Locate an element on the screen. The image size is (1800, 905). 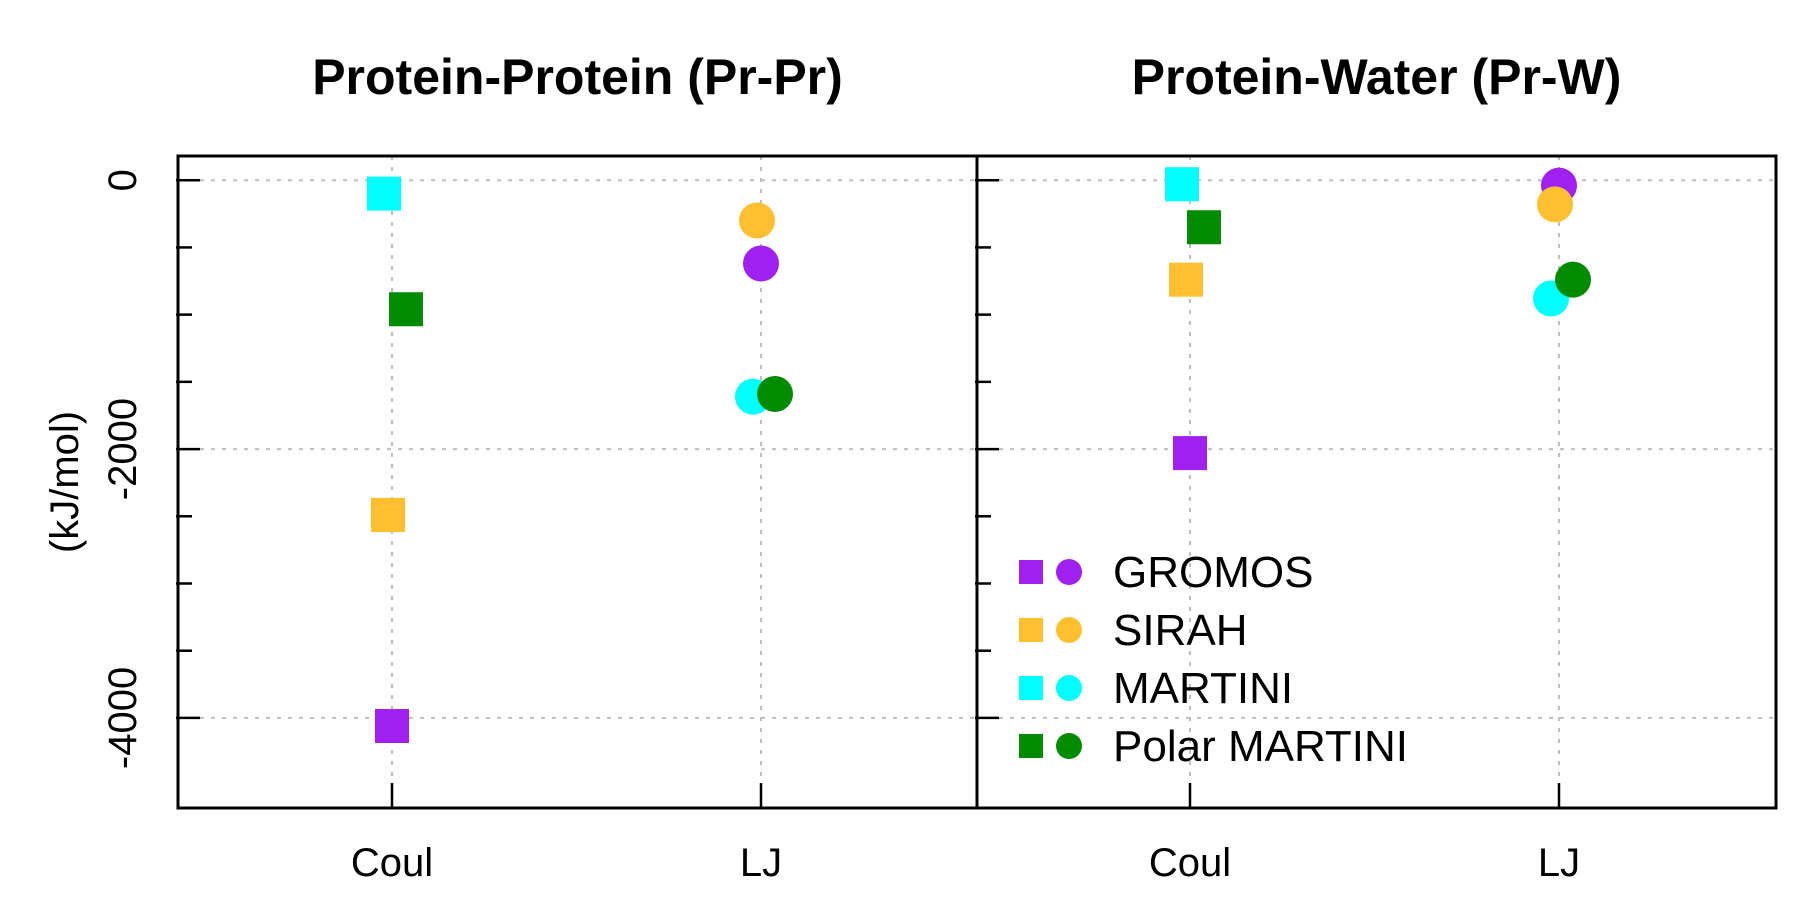
y-tick-label: -2000 is located at coordinates (123, 449).